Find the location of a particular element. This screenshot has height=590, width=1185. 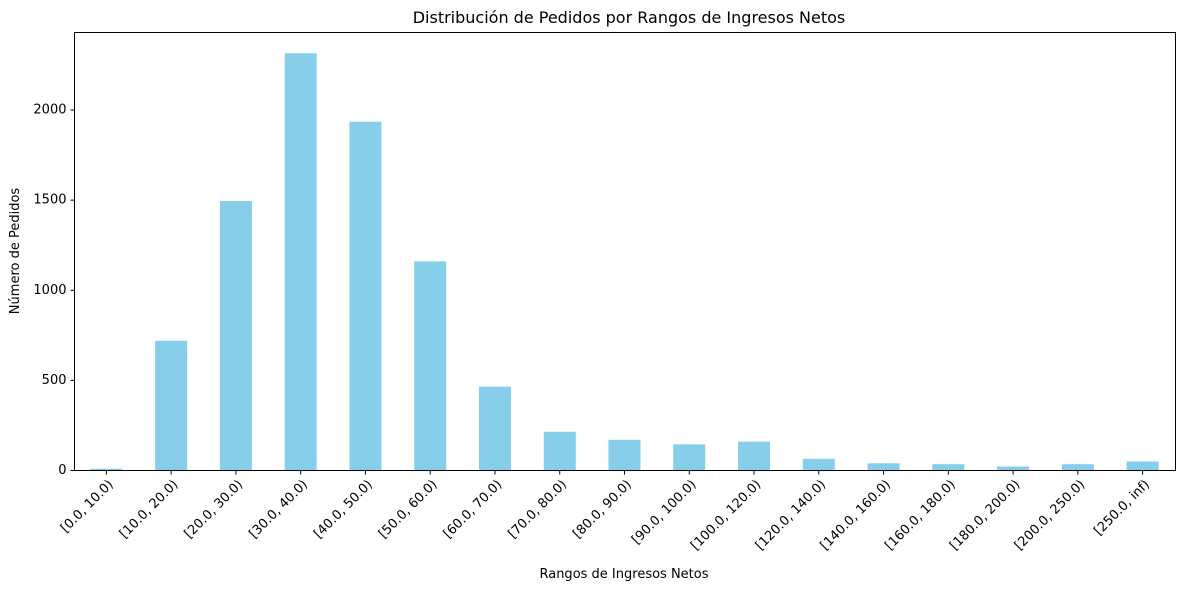

x-tick-label: [30.0, 40.0) is located at coordinates (278, 509).